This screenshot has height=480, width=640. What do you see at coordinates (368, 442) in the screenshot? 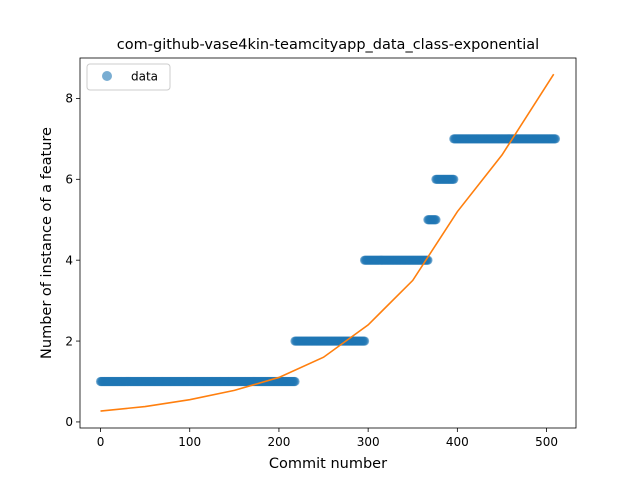
I see `x-tick-label: 300` at bounding box center [368, 442].